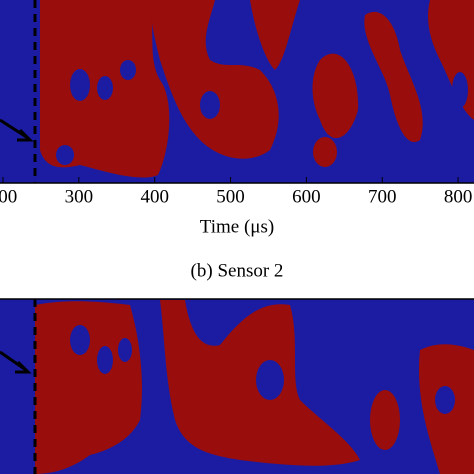  What do you see at coordinates (458, 196) in the screenshot?
I see `x-tick-label: 800` at bounding box center [458, 196].